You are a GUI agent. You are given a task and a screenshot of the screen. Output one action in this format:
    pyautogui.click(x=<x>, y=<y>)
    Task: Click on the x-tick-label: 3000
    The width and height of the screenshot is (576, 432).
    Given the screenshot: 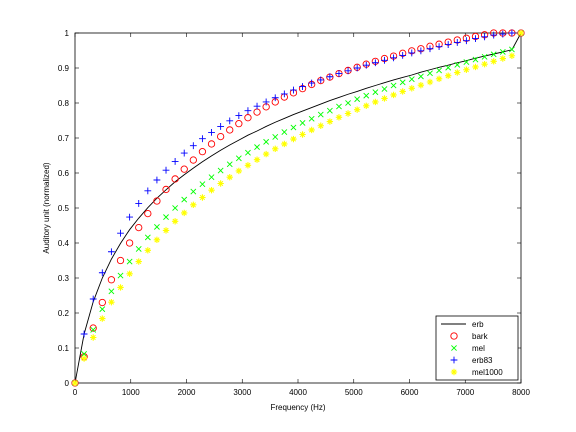 What is the action you would take?
    pyautogui.click(x=242, y=392)
    